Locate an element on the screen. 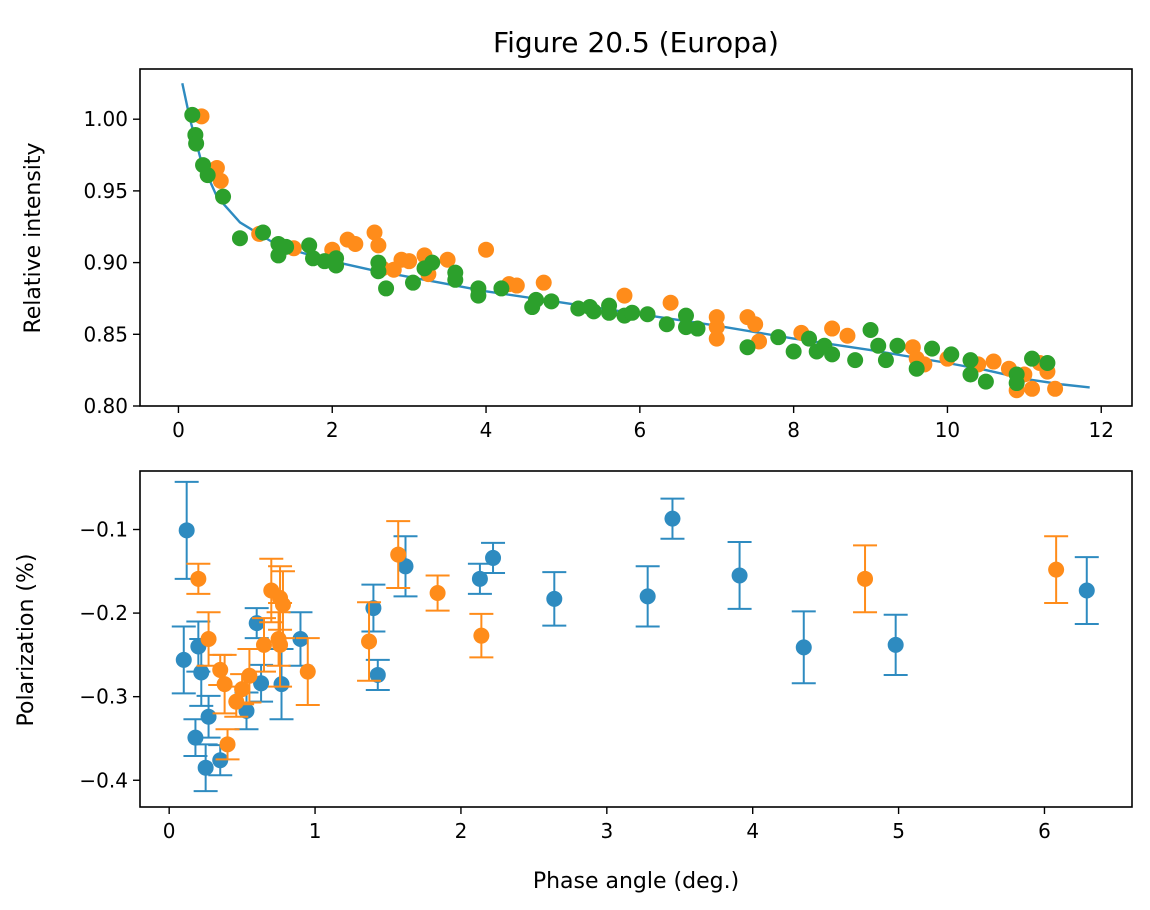 This screenshot has height=910, width=1150. y-tick-label: −0.1 is located at coordinates (103, 530).